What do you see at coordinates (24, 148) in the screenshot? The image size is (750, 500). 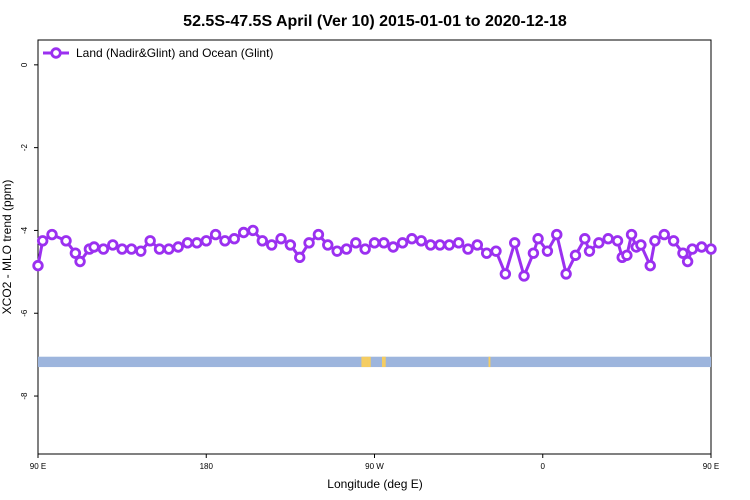 I see `y-tick-label: -2` at bounding box center [24, 148].